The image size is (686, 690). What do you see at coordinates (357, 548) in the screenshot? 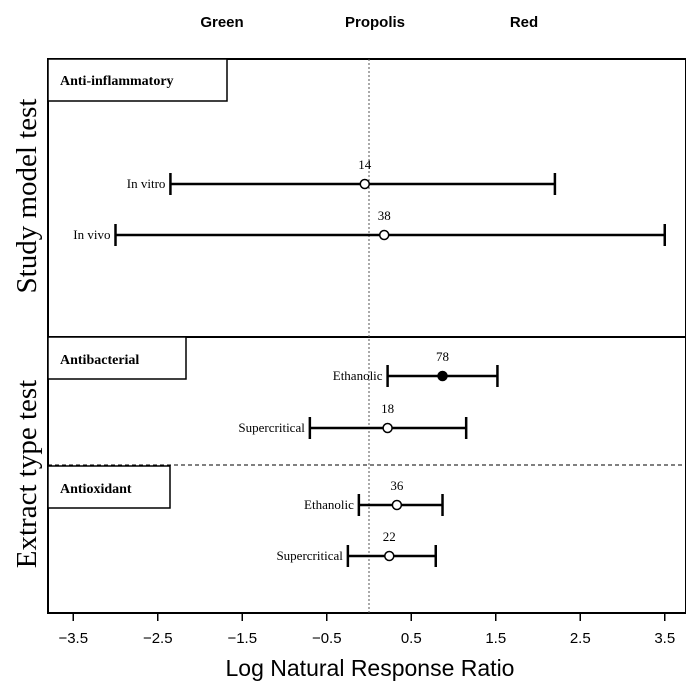
I see `forest-row: Supercritical 22` at bounding box center [357, 548].